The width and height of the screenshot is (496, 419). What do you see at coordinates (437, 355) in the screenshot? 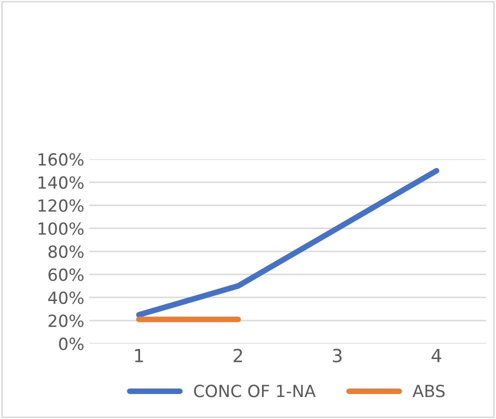
I see `x-tick-label: 4` at bounding box center [437, 355].